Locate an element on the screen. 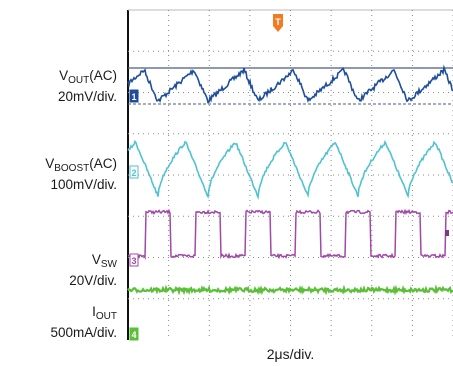 Image resolution: width=453 pixels, height=366 pixels. vsw-label-sub: SW is located at coordinates (108, 264).